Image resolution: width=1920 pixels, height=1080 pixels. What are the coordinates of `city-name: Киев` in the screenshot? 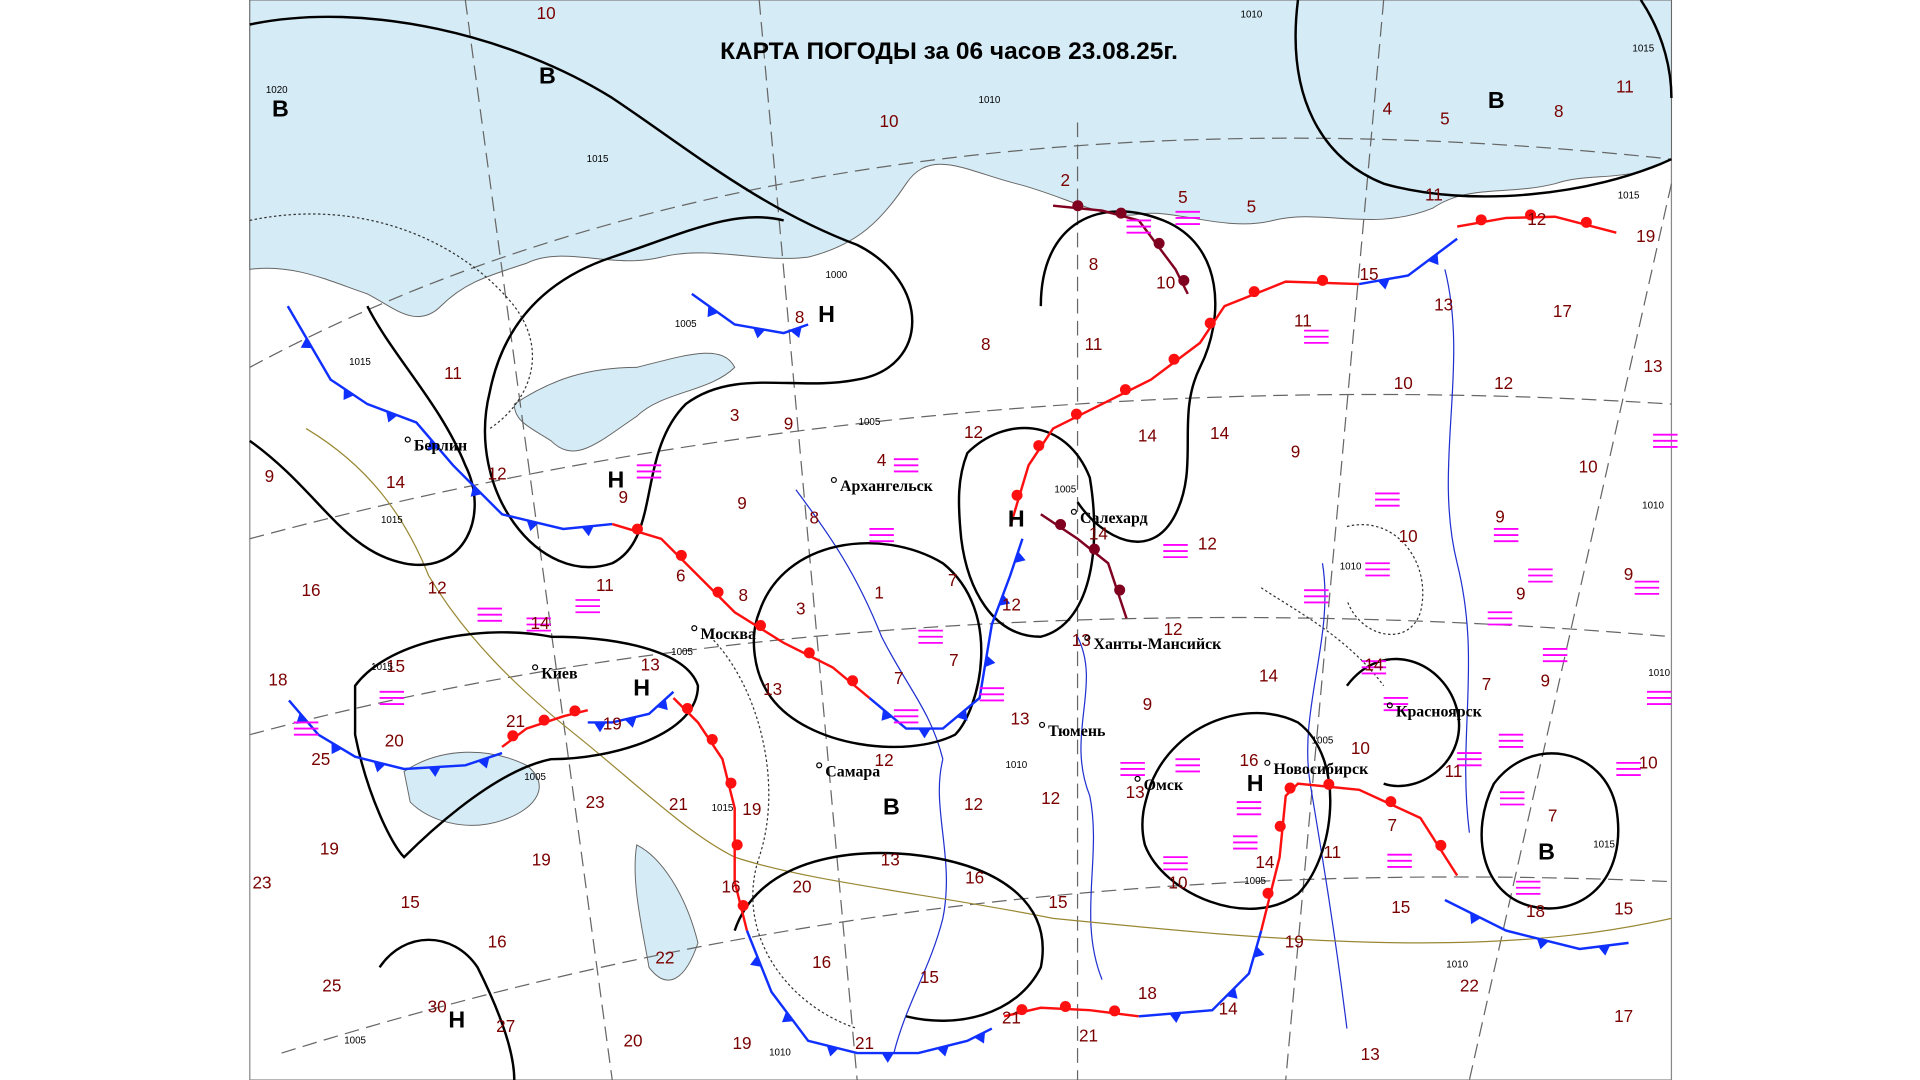 It's located at (559, 673).